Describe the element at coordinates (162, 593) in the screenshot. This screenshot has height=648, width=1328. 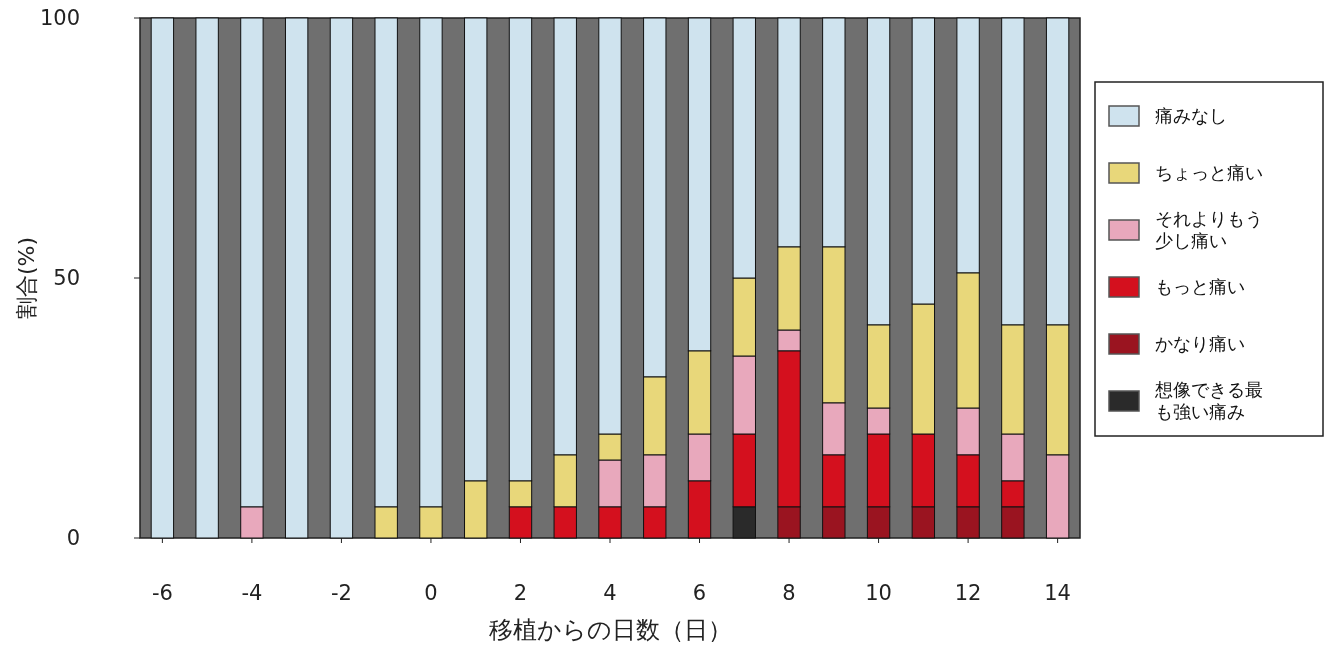
I see `x-tick-label: -6` at that location.